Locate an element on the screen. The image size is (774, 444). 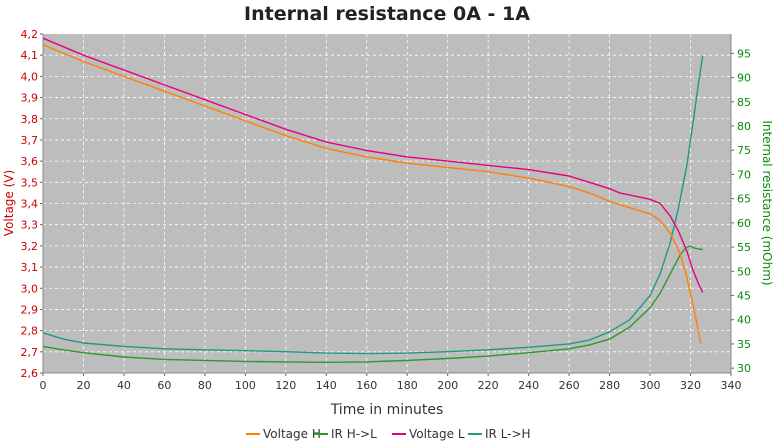
y-tick-label: 3,6 is located at coordinates (30, 161).